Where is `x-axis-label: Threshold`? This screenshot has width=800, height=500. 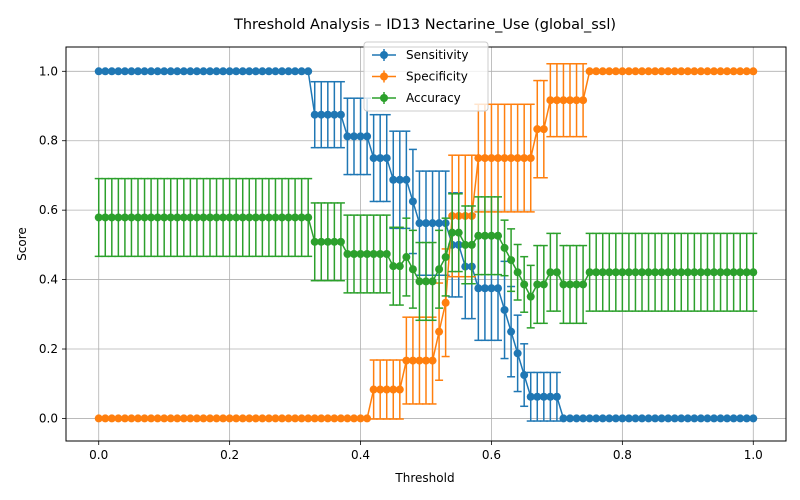
x-axis-label: Threshold is located at coordinates (424, 478).